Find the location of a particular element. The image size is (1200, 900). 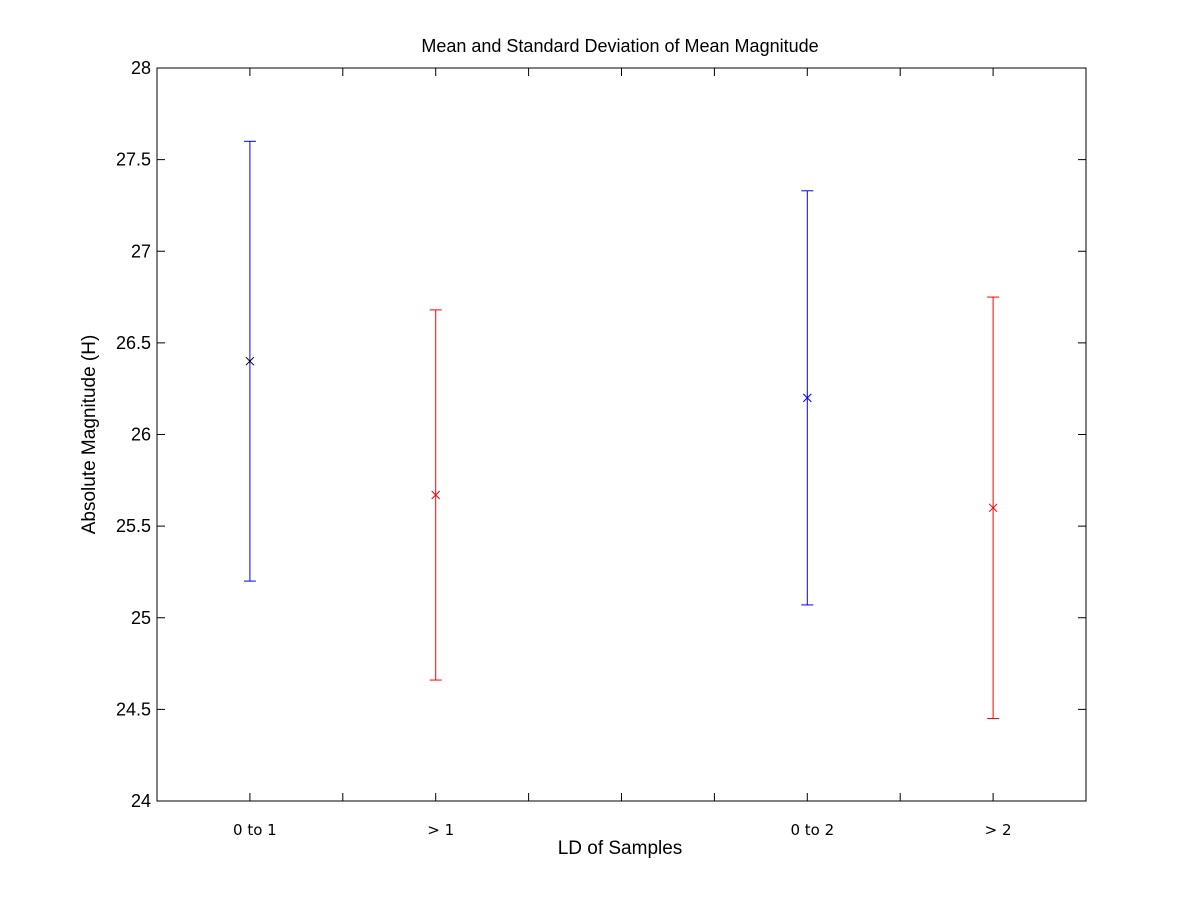

y-tick-label: 25 is located at coordinates (141, 618).